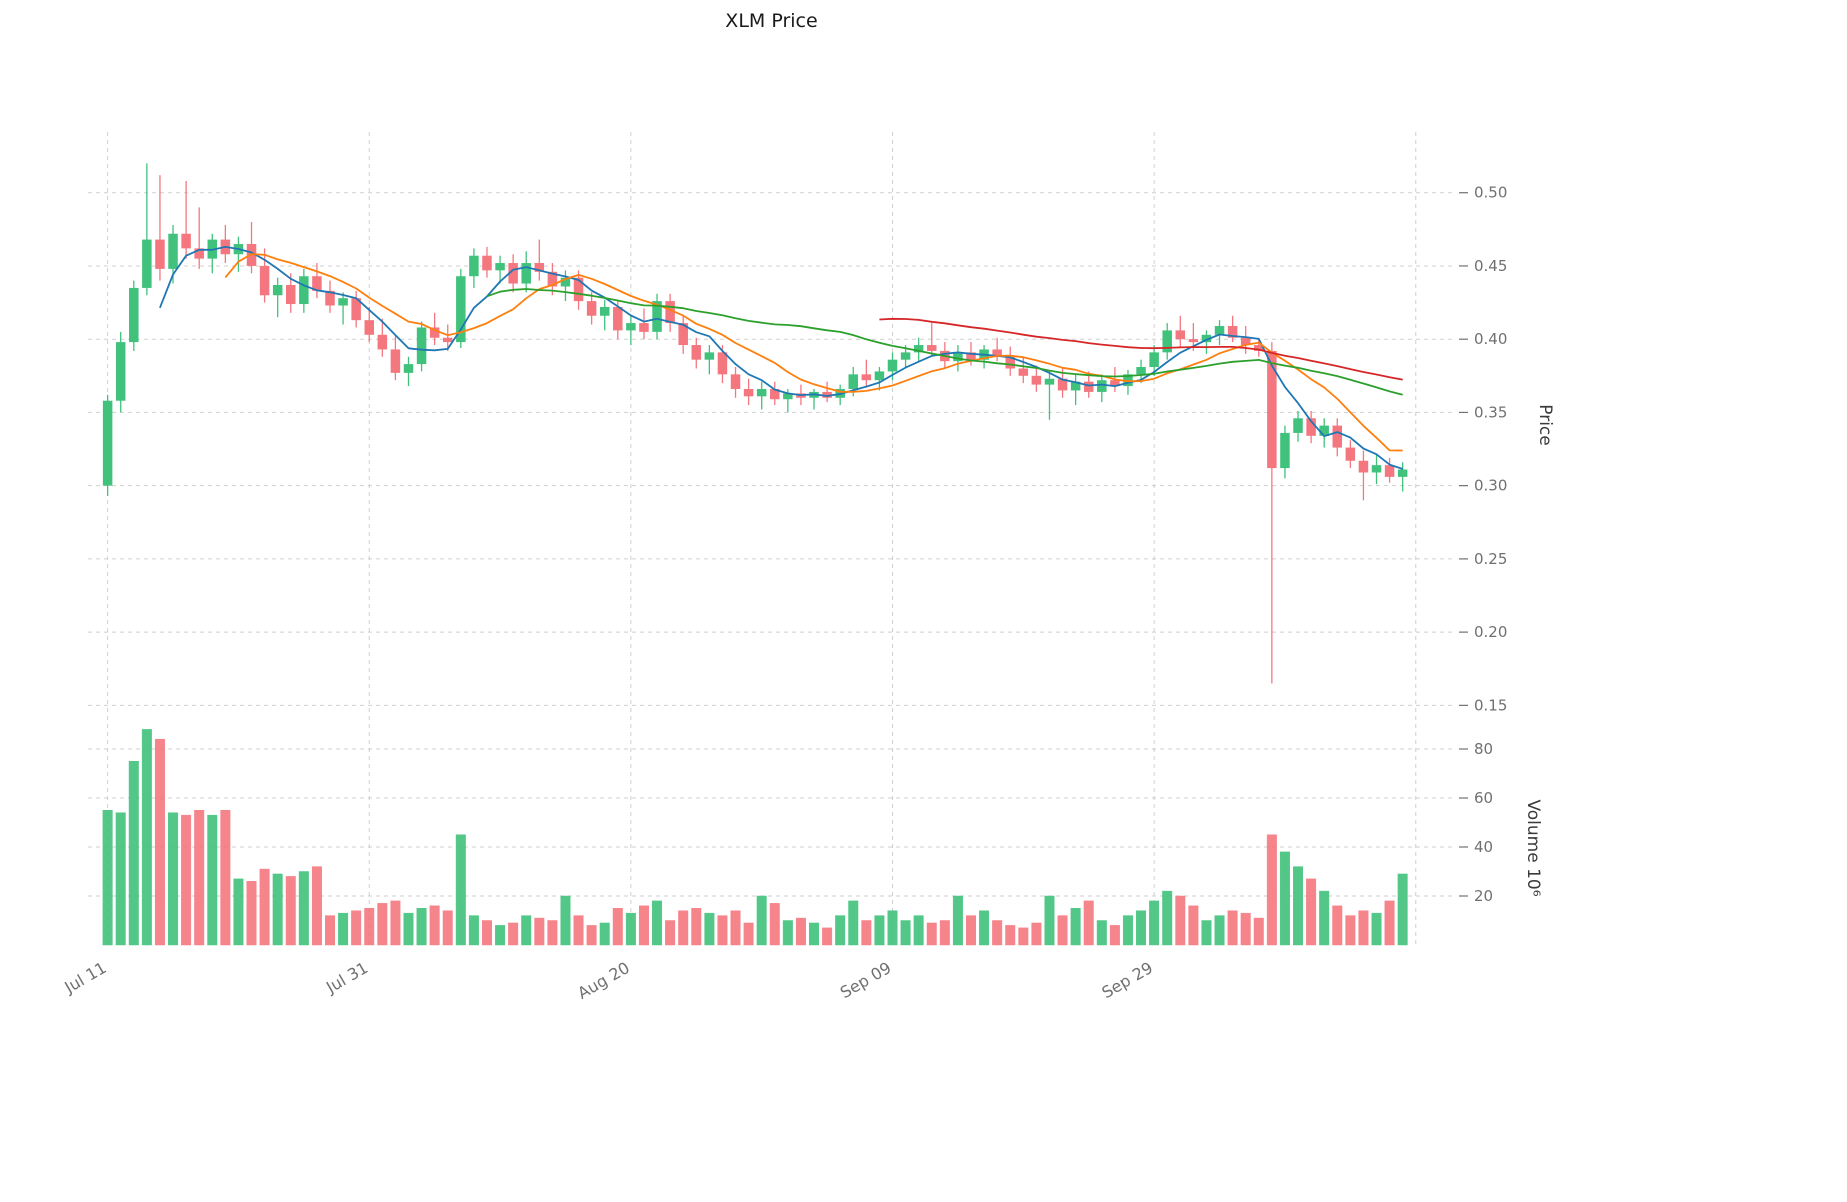 The width and height of the screenshot is (1847, 1202). What do you see at coordinates (771, 21) in the screenshot?
I see `chart-title: XLM Price` at bounding box center [771, 21].